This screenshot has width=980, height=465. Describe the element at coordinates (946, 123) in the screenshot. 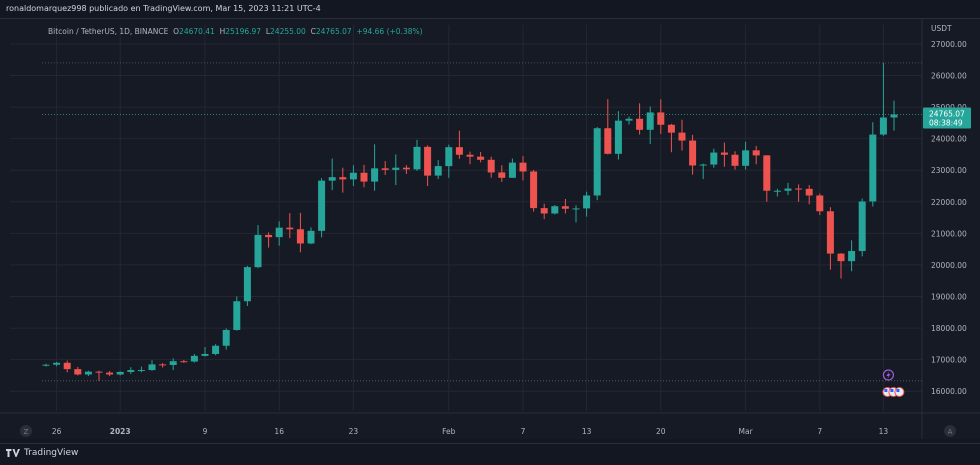

I see `countdown-label: 08:38:49` at that location.